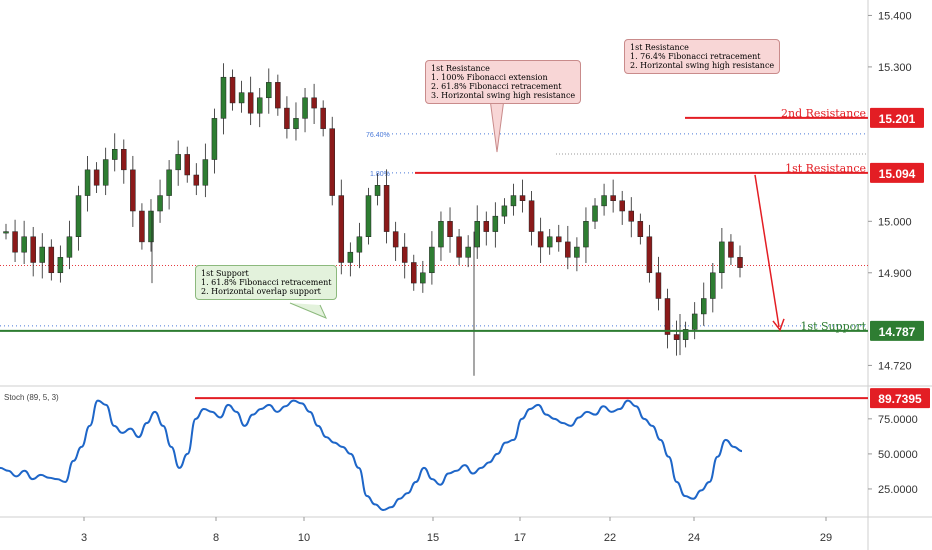 The height and width of the screenshot is (550, 932). I want to click on price-tick-label: 14.720, so click(895, 366).